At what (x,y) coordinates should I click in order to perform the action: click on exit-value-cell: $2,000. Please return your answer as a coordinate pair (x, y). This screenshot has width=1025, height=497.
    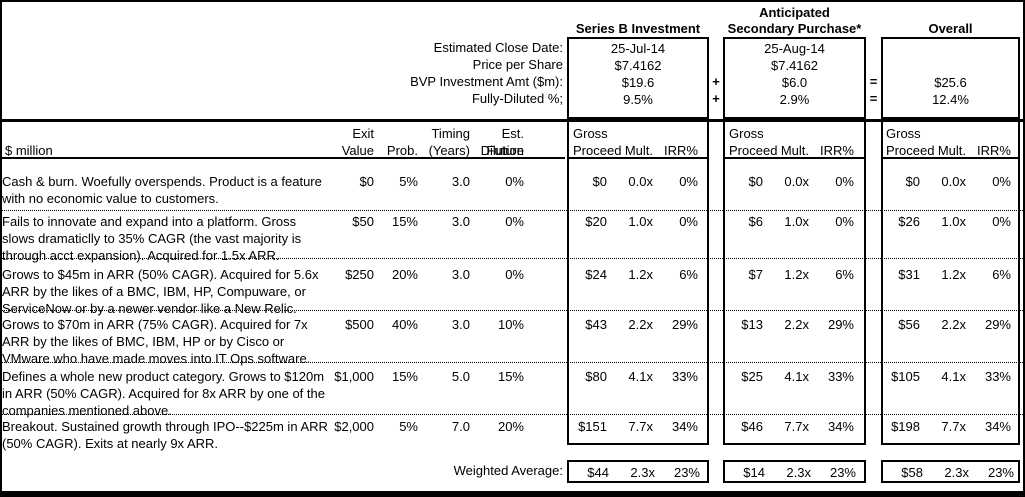
    Looking at the image, I should click on (354, 426).